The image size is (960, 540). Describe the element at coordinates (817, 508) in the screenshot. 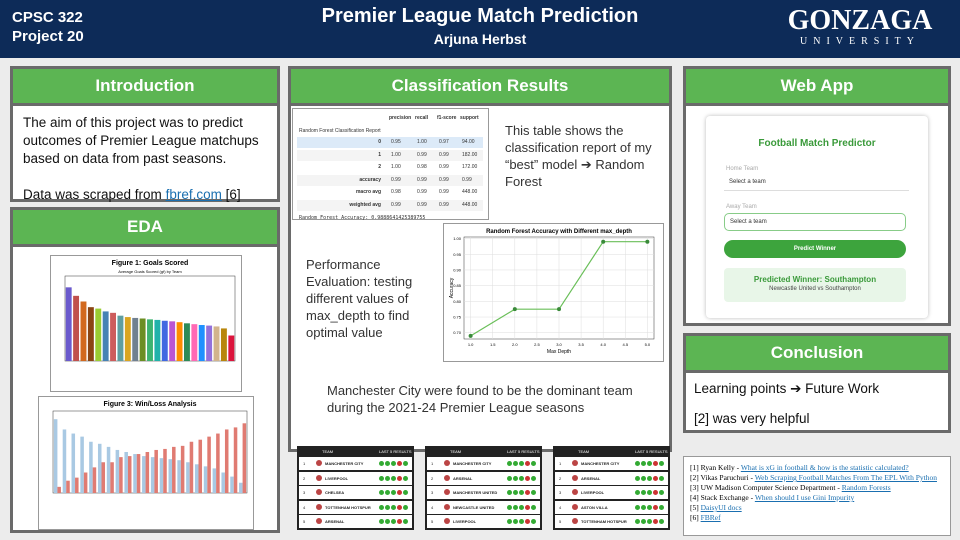

I see `reference: [5] DaisyUI docs` at that location.